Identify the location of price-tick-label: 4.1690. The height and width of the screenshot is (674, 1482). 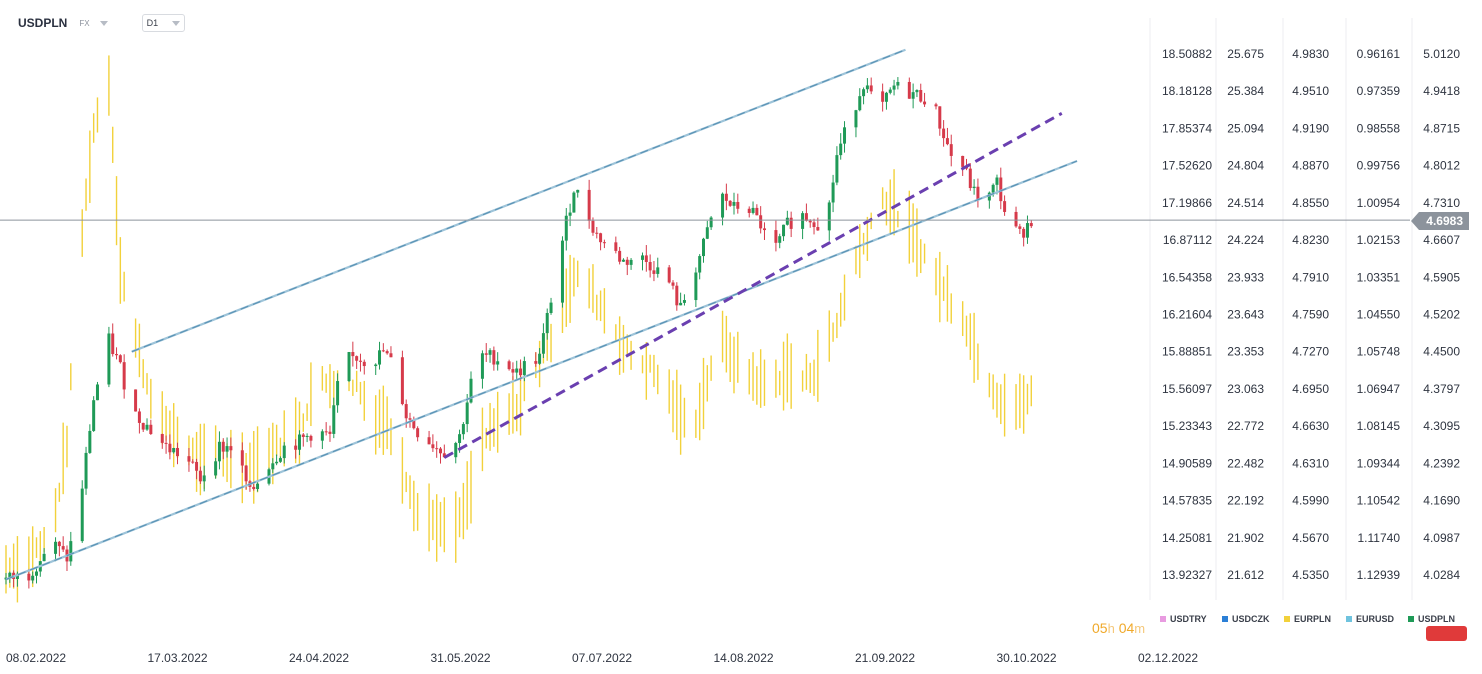
(1441, 501).